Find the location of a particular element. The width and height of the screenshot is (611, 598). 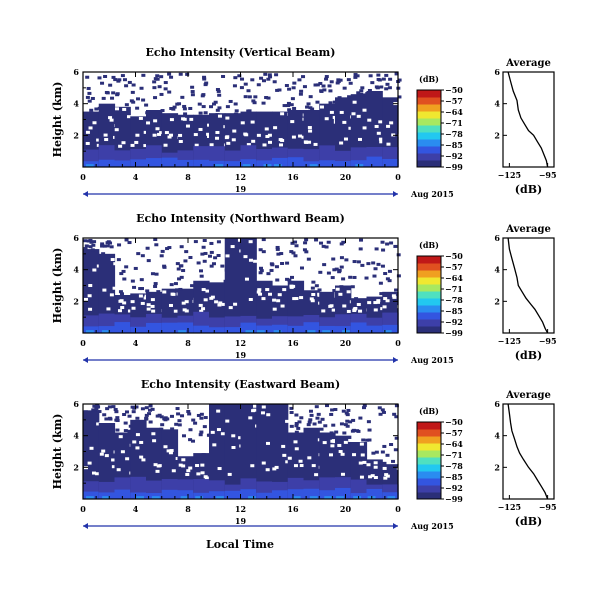

panel-title: Echo Intensity (Northward Beam) is located at coordinates (240, 218).